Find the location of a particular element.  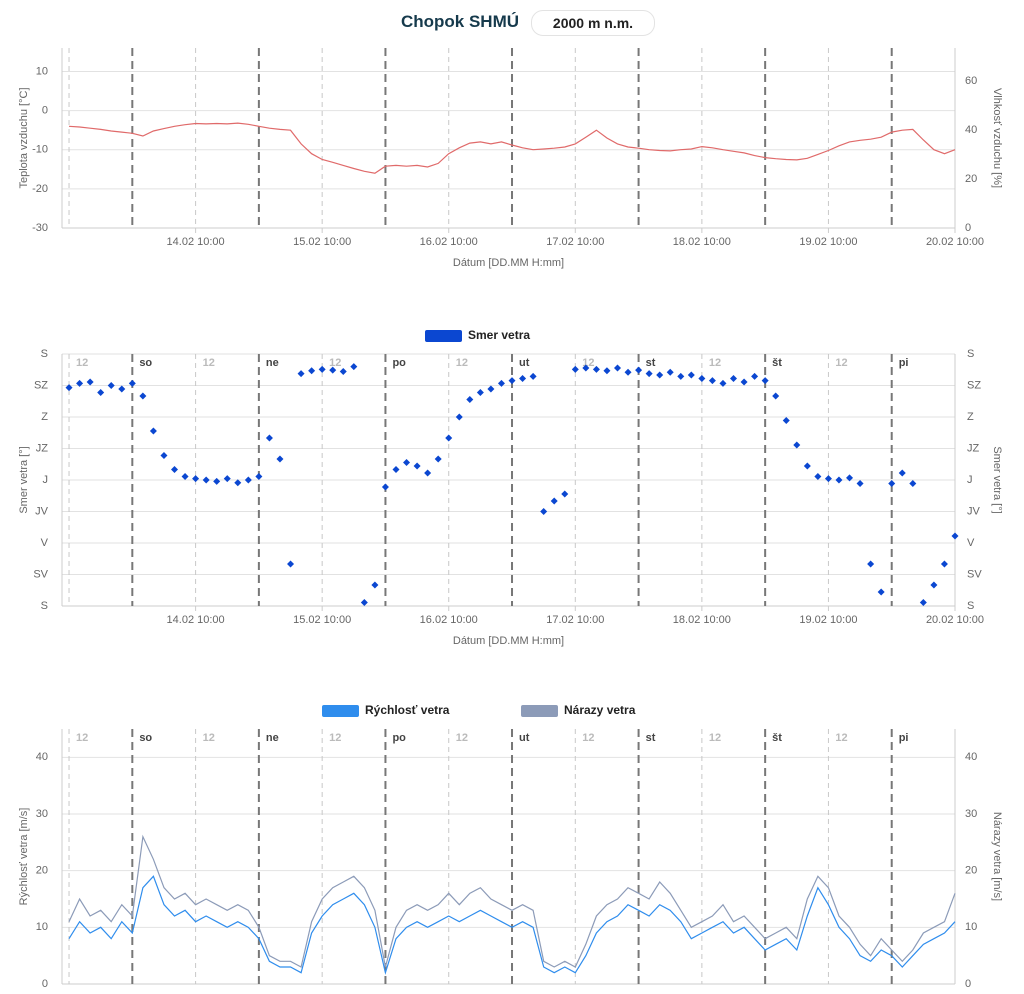

x-tick-label: 17.02 10:00 is located at coordinates (575, 620).